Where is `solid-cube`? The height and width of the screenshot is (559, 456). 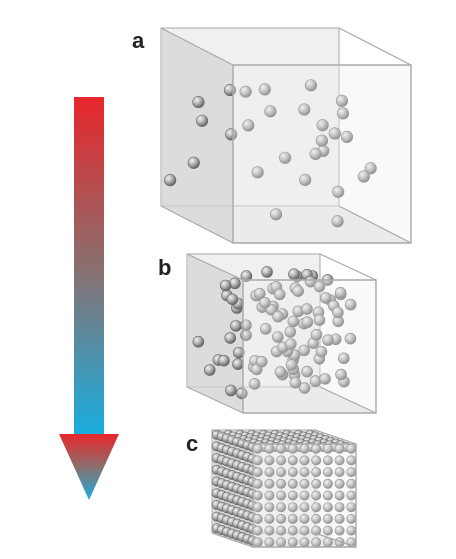 solid-cube is located at coordinates (284, 488).